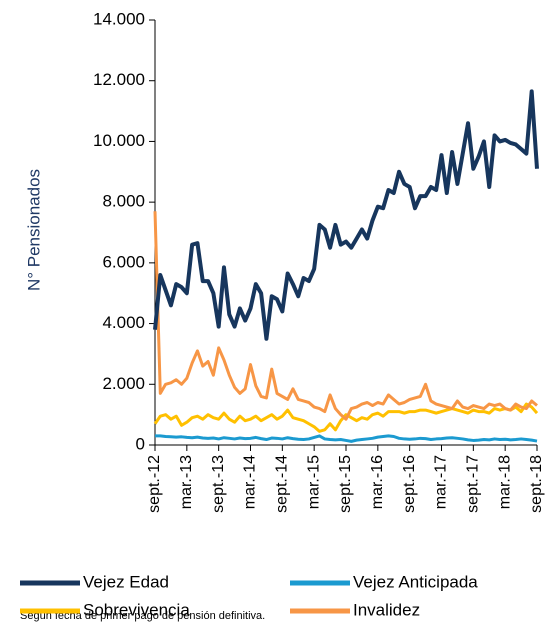 The image size is (554, 625). Describe the element at coordinates (123, 322) in the screenshot. I see `y-tick-label: 4.000` at that location.